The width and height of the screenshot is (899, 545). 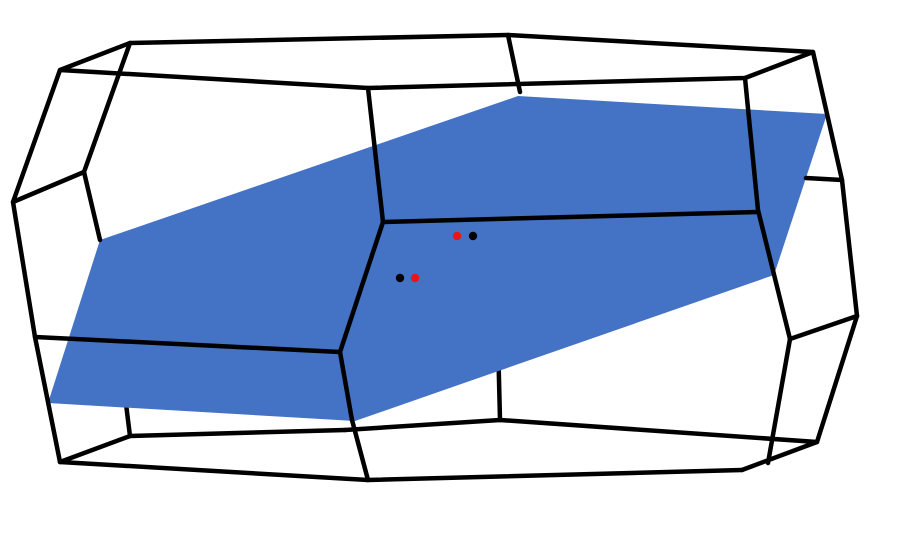 I want to click on center-edge, so click(x=346, y=386).